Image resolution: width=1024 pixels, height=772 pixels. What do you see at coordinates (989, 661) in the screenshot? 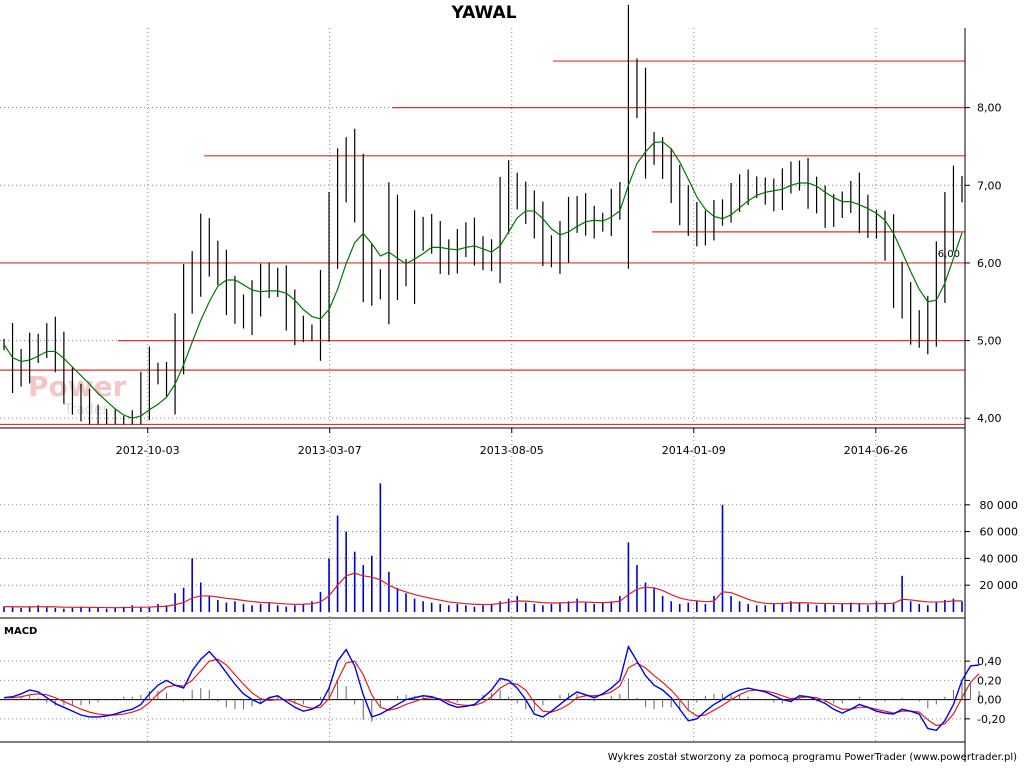
I see `macd-tick-label: 0,40` at bounding box center [989, 661].